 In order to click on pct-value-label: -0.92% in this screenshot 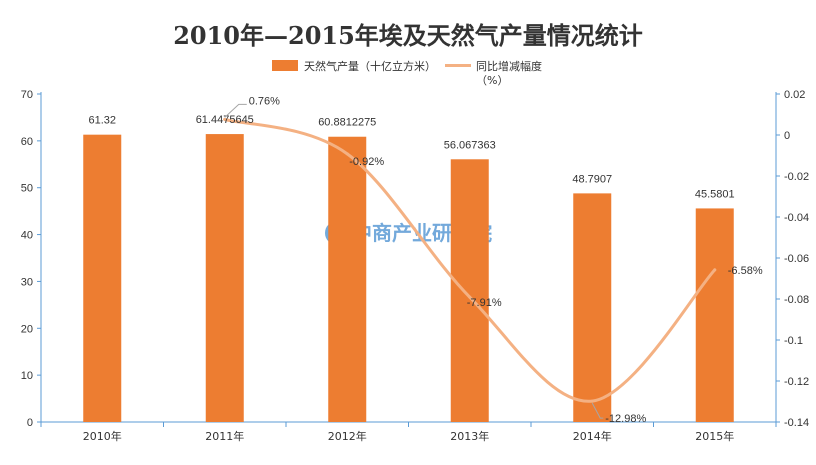, I will do `click(366, 162)`.